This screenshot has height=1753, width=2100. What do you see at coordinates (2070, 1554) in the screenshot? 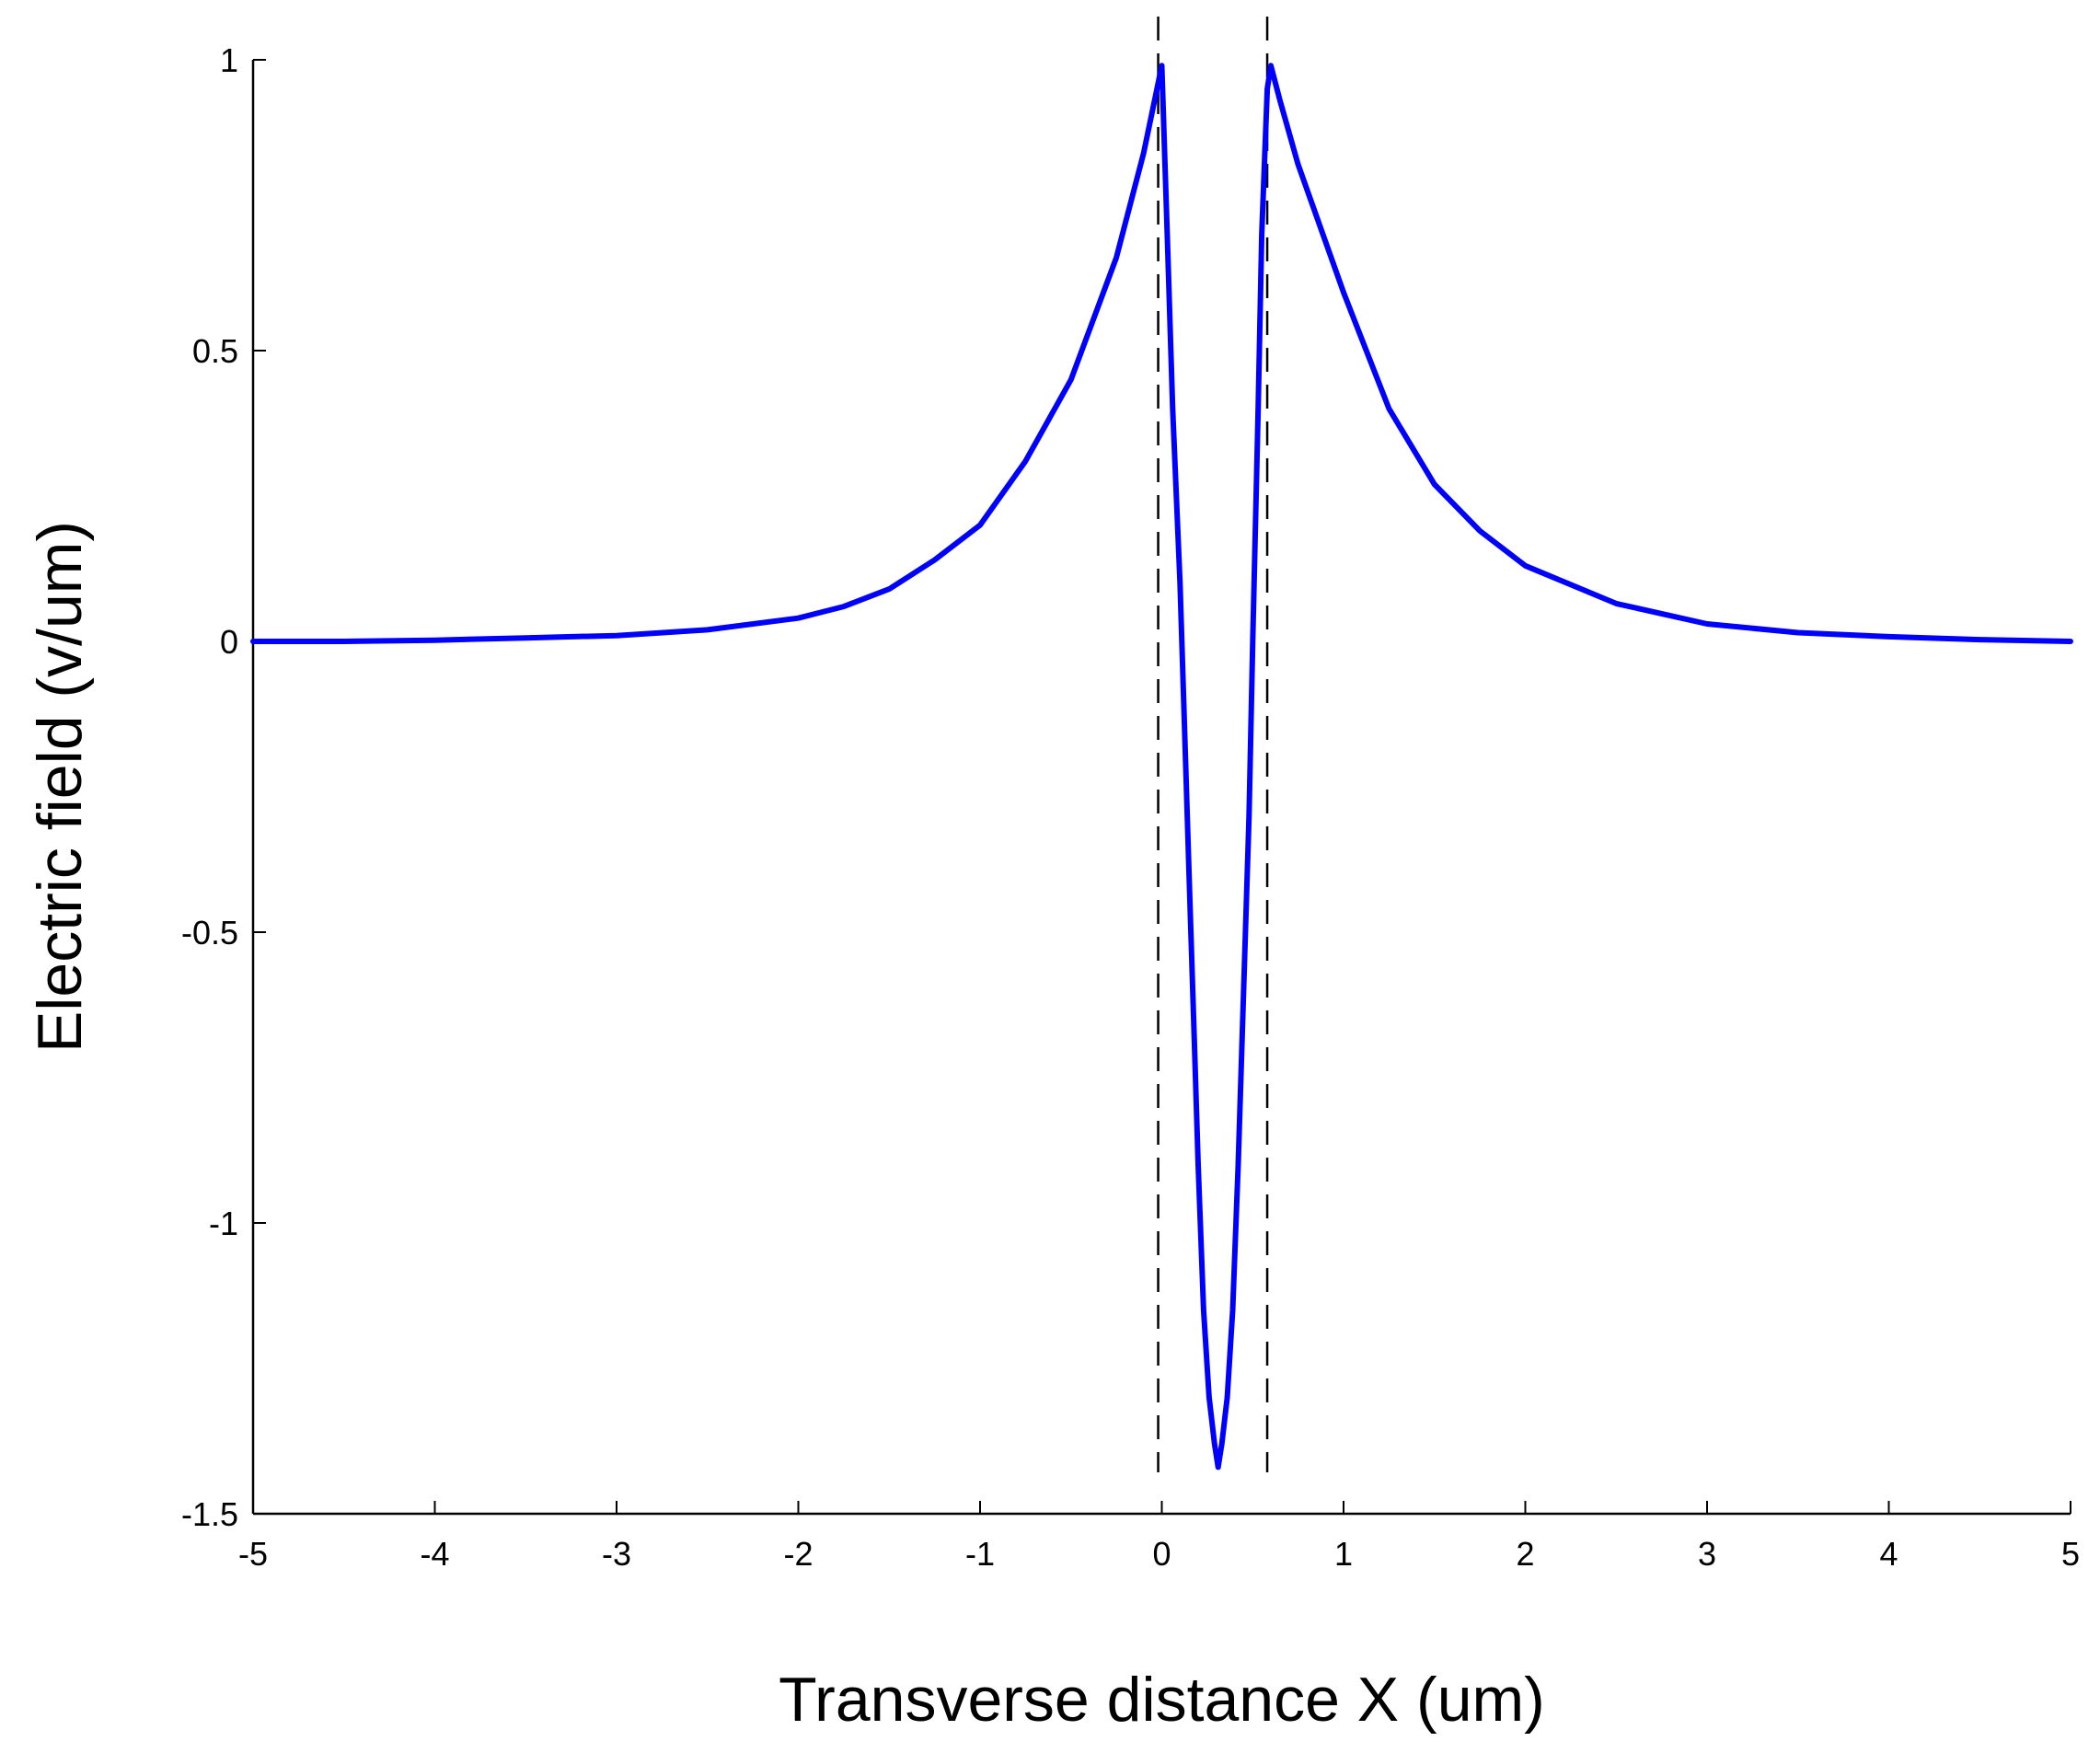
I see `x-tick-label: 5` at bounding box center [2070, 1554].